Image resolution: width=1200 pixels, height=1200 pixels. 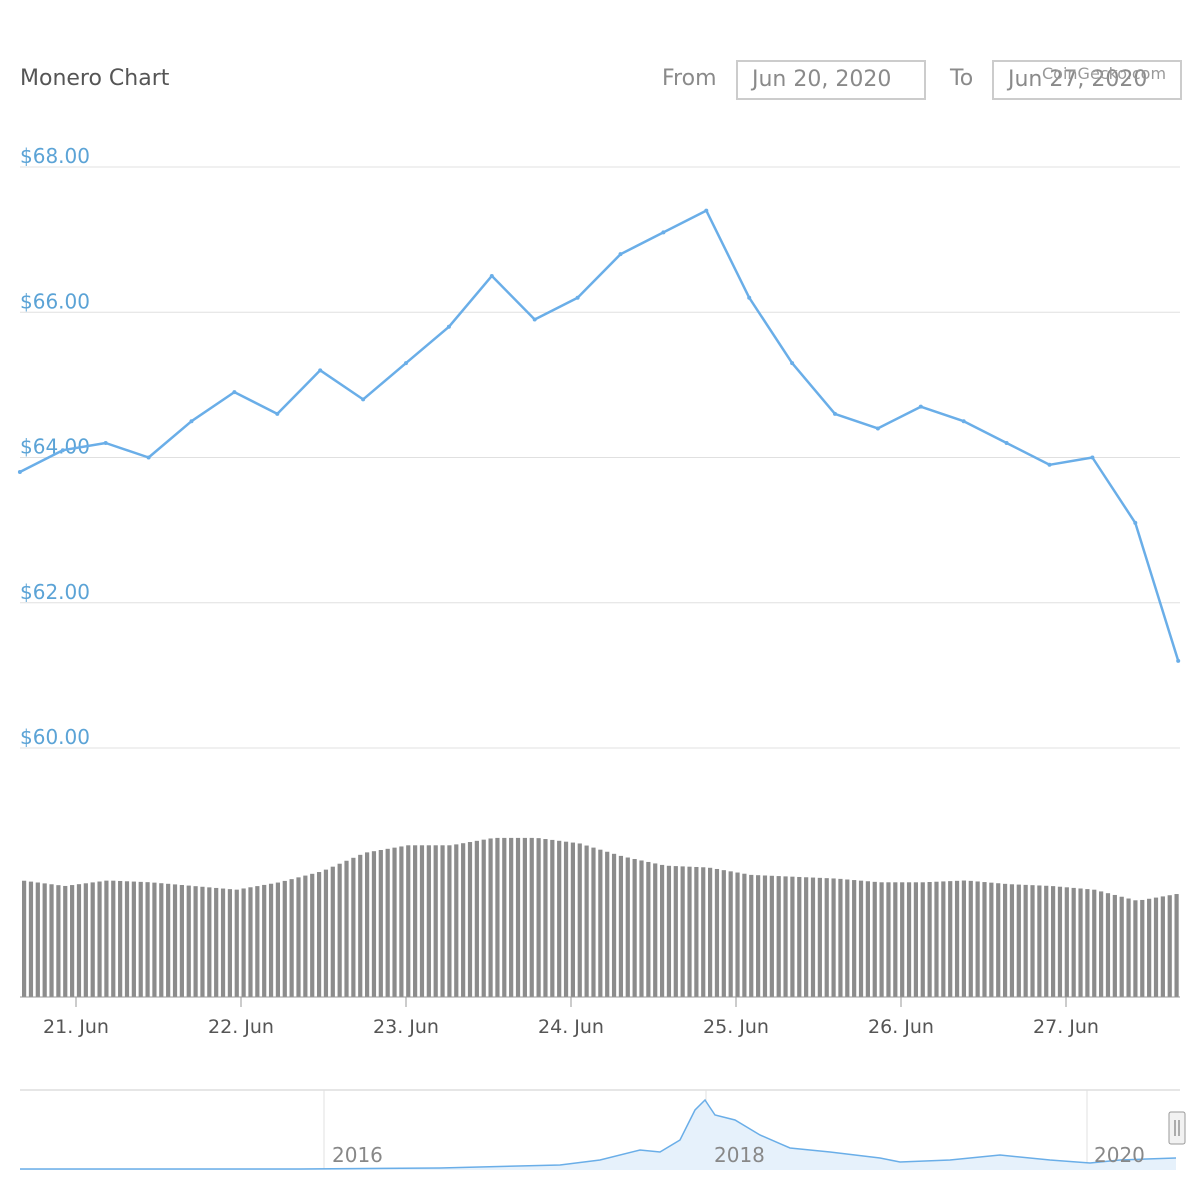 What do you see at coordinates (406, 1027) in the screenshot?
I see `x-tick-label: 23. Jun` at bounding box center [406, 1027].